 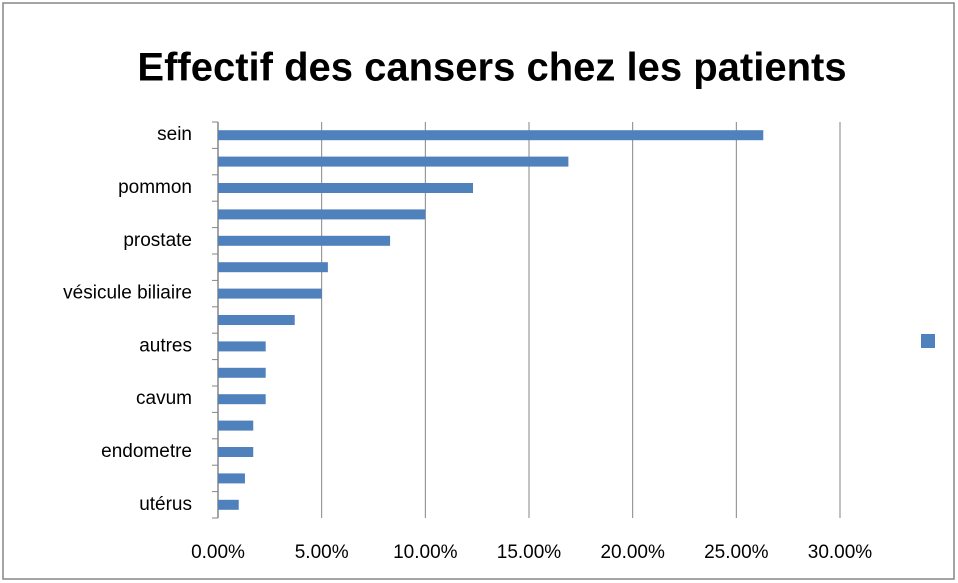 What do you see at coordinates (165, 504) in the screenshot?
I see `y-tick-label: utérus` at bounding box center [165, 504].